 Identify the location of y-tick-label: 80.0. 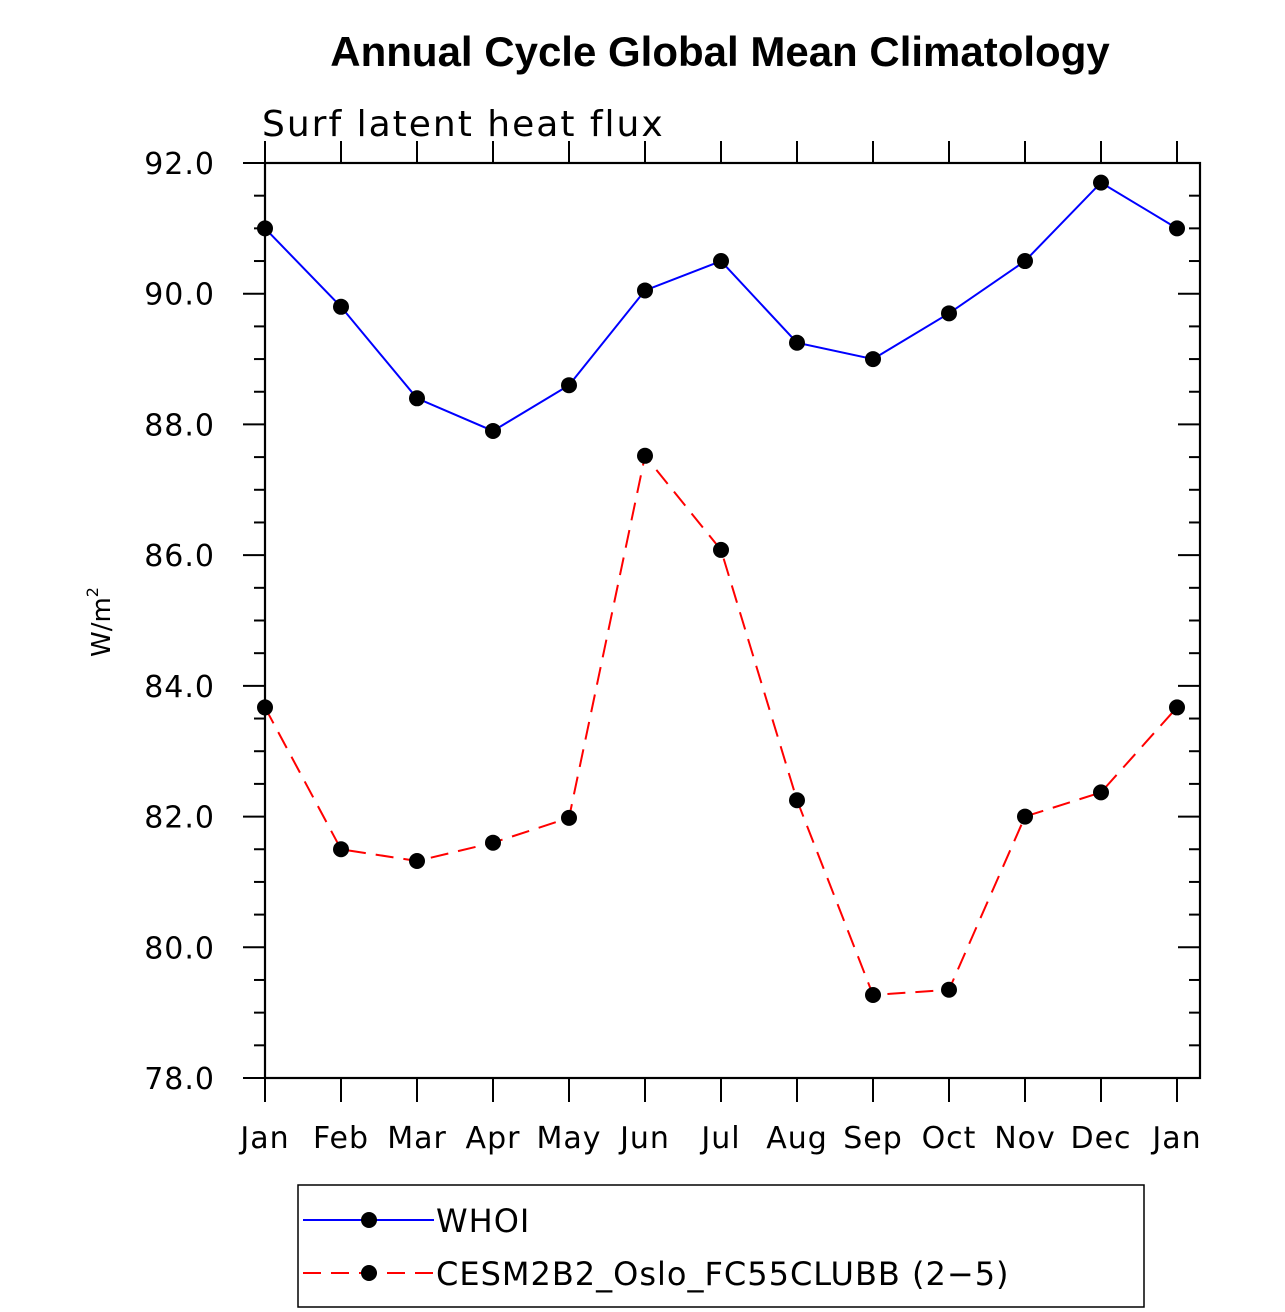
(179, 948).